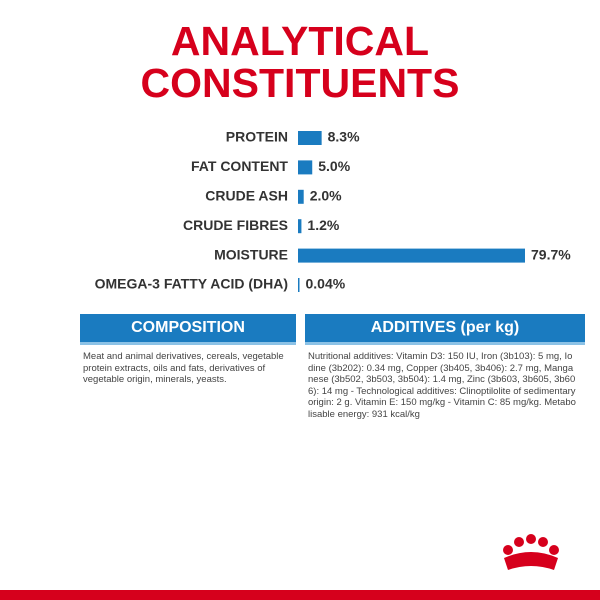  What do you see at coordinates (191, 284) in the screenshot?
I see `category-label: OMEGA-3 FATTY ACID (DHA)` at bounding box center [191, 284].